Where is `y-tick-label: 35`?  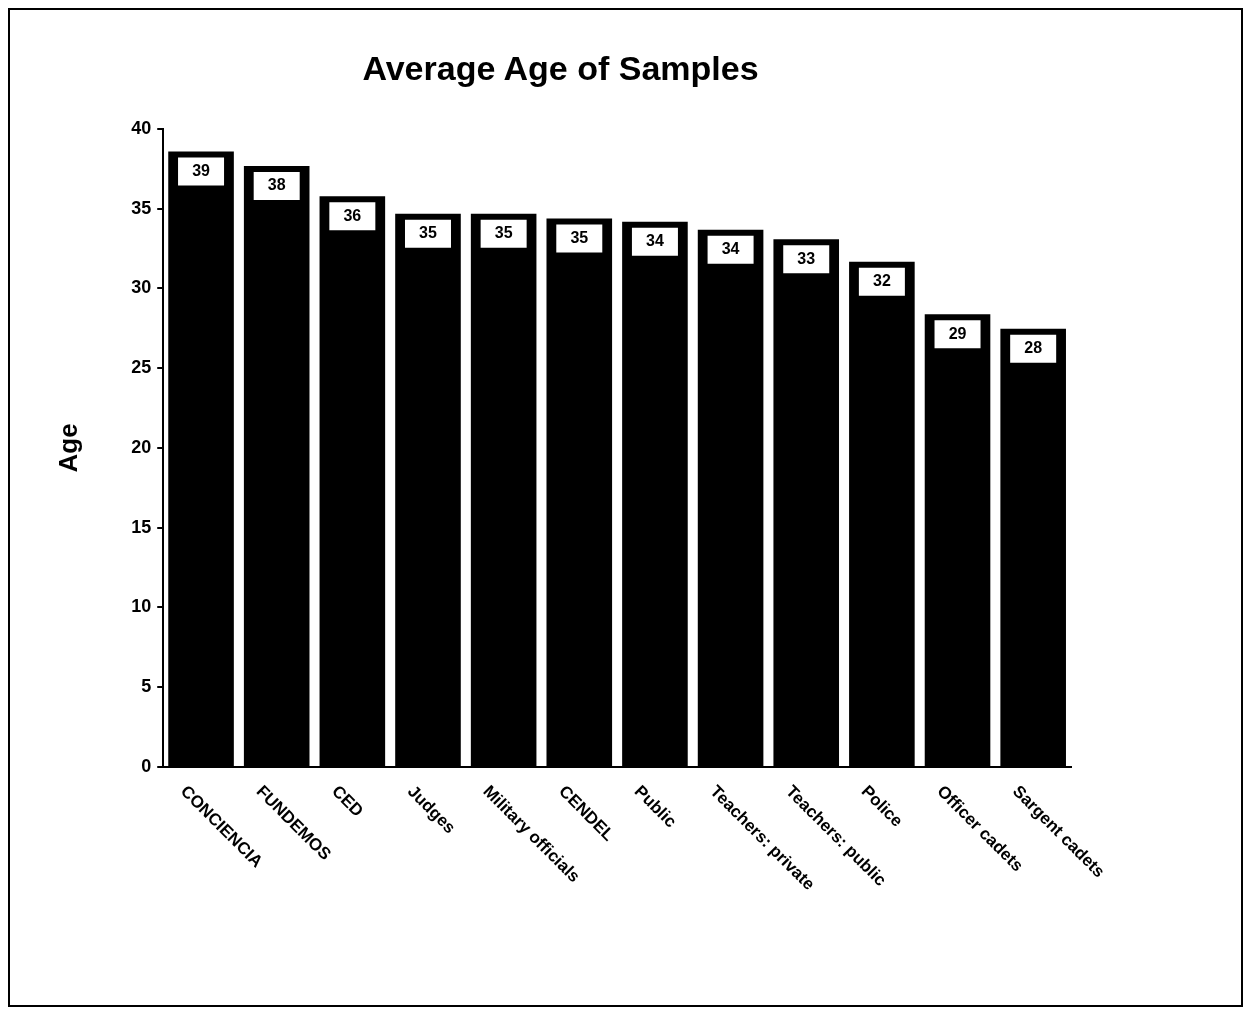 y-tick-label: 35 is located at coordinates (141, 207).